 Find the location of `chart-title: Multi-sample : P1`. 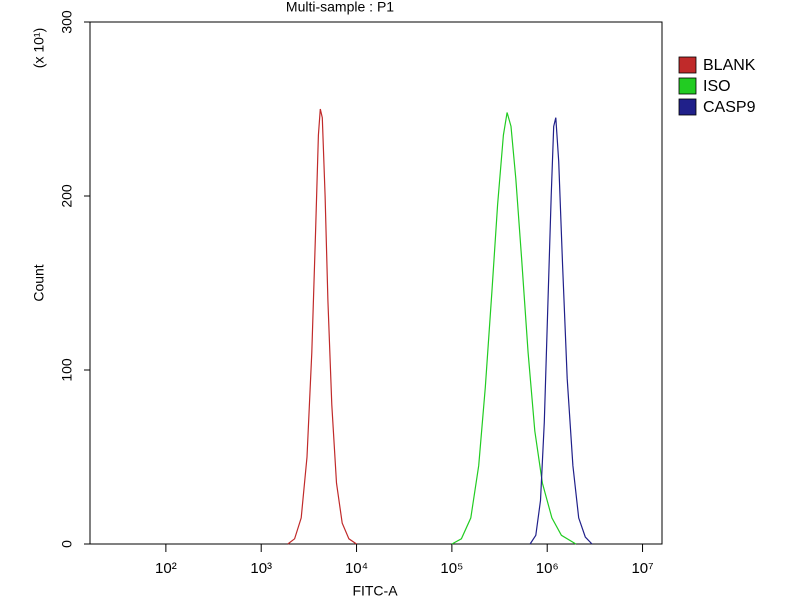

chart-title: Multi-sample : P1 is located at coordinates (340, 7).